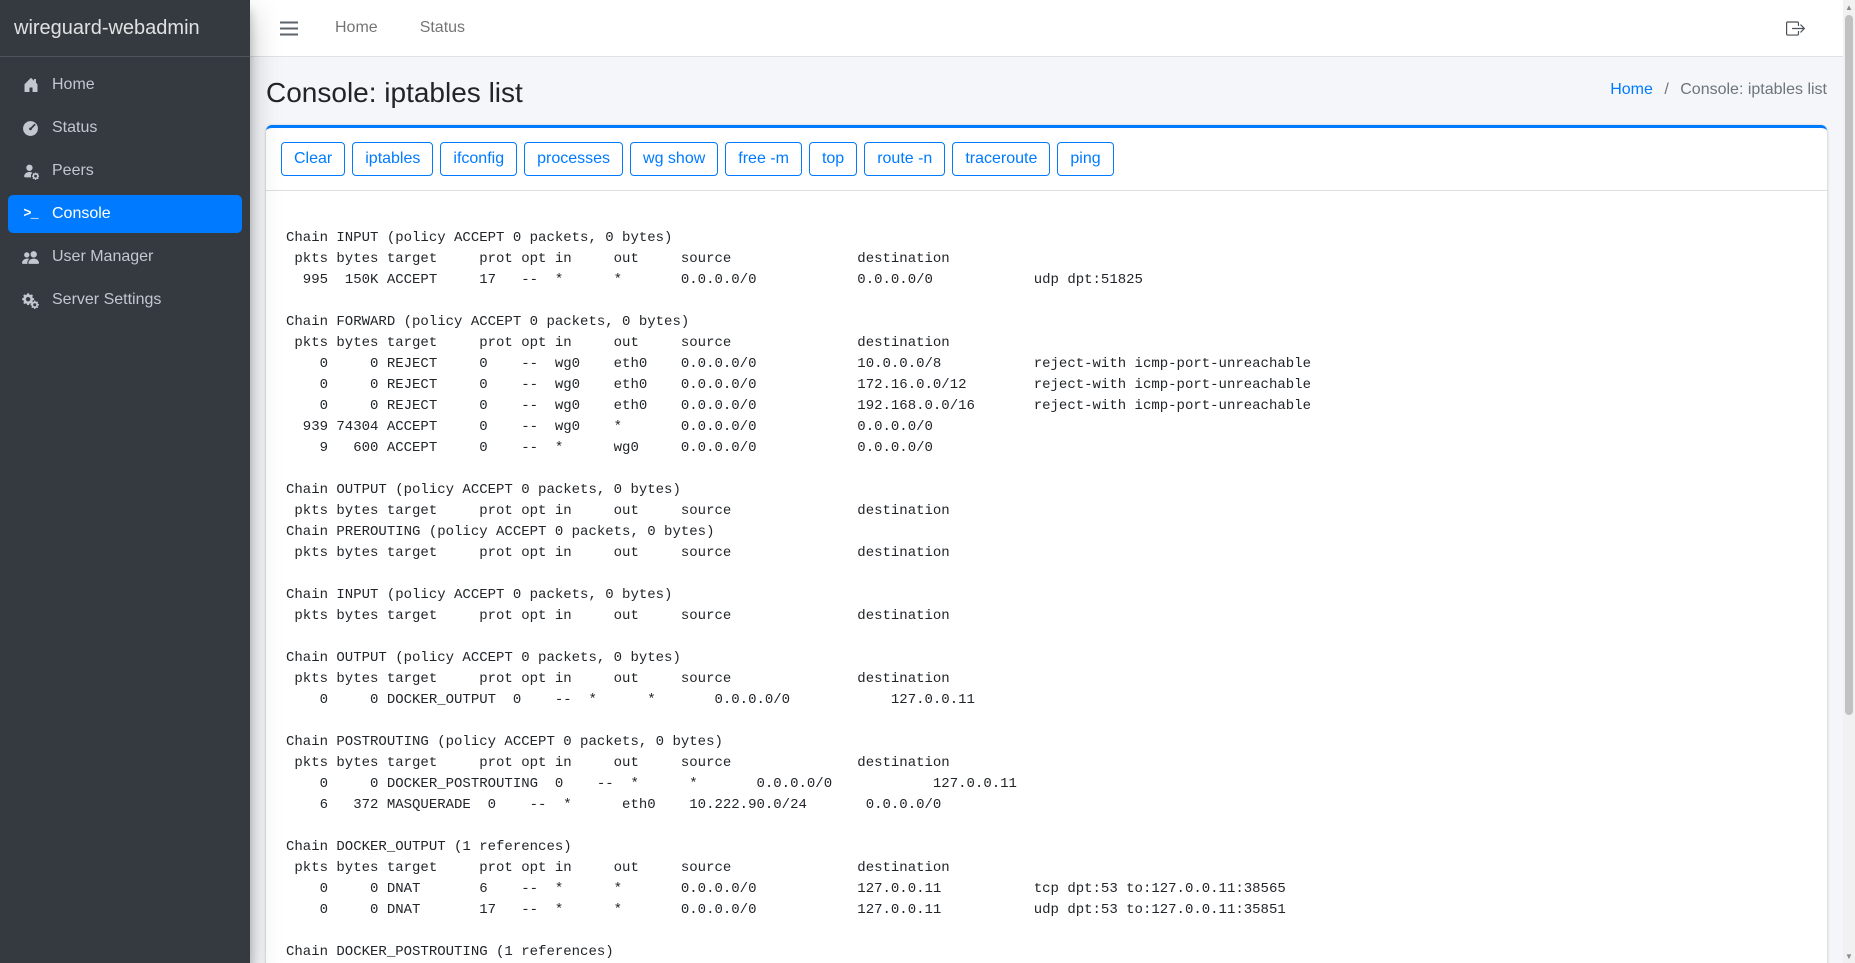  What do you see at coordinates (763, 159) in the screenshot?
I see `free-m-button: free -m` at bounding box center [763, 159].